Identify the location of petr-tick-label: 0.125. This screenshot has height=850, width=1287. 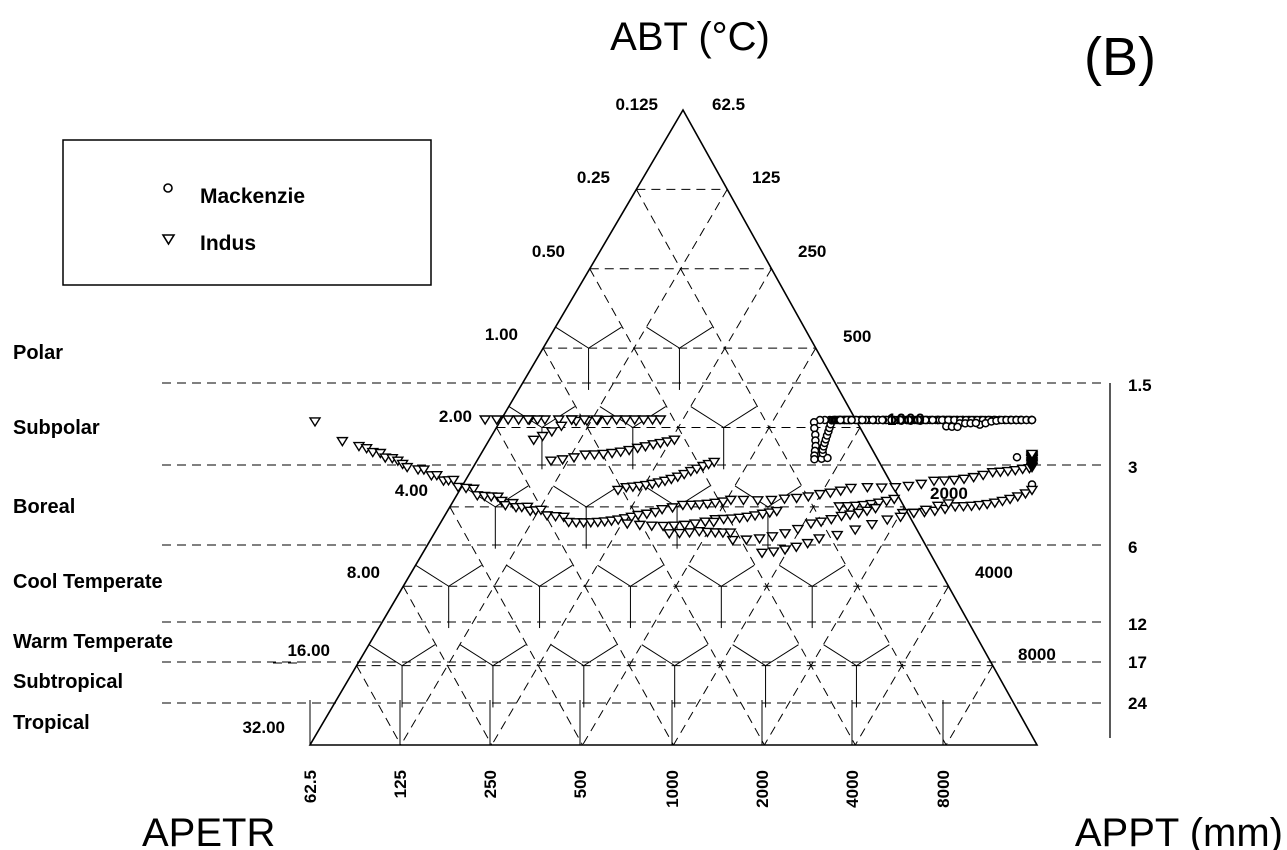
(636, 104).